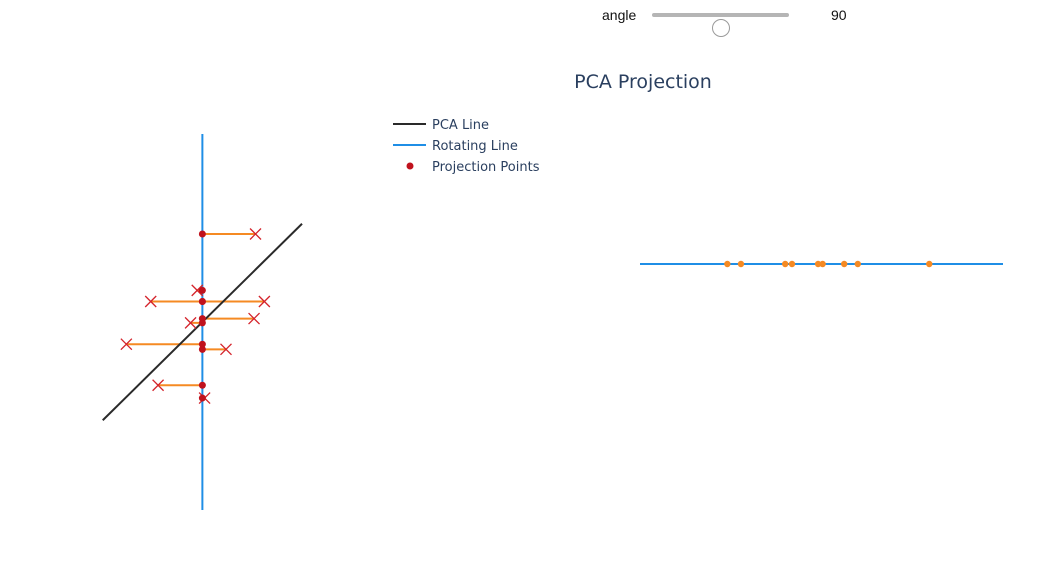 Image resolution: width=1043 pixels, height=561 pixels. Describe the element at coordinates (410, 166) in the screenshot. I see `legend-swatch-projection-points` at that location.